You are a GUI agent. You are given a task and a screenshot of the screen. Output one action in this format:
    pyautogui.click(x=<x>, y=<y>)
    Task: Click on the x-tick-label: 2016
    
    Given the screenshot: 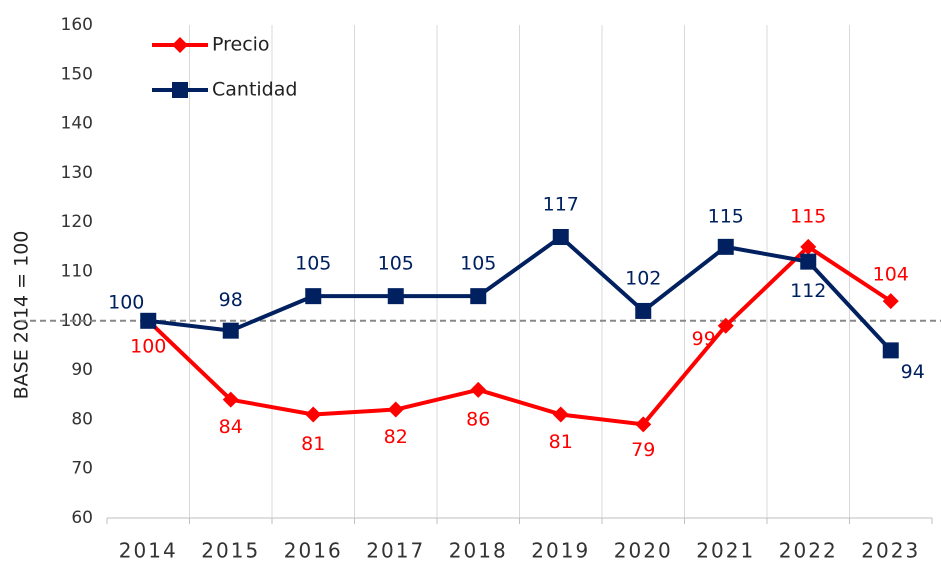 What is the action you would take?
    pyautogui.click(x=313, y=551)
    